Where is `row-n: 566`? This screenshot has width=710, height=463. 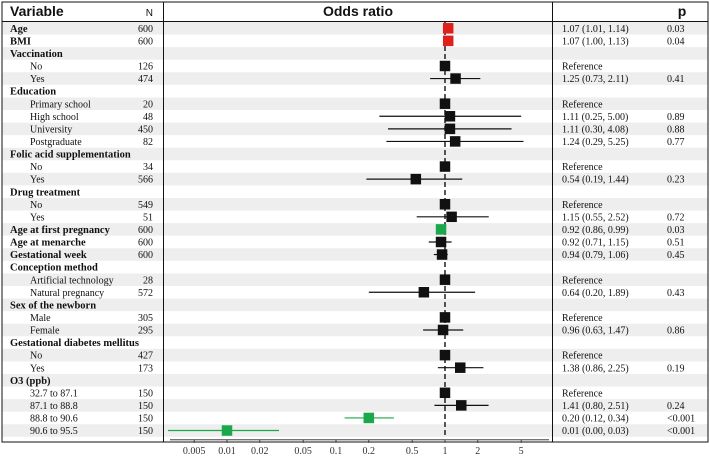 row-n: 566 is located at coordinates (145, 180).